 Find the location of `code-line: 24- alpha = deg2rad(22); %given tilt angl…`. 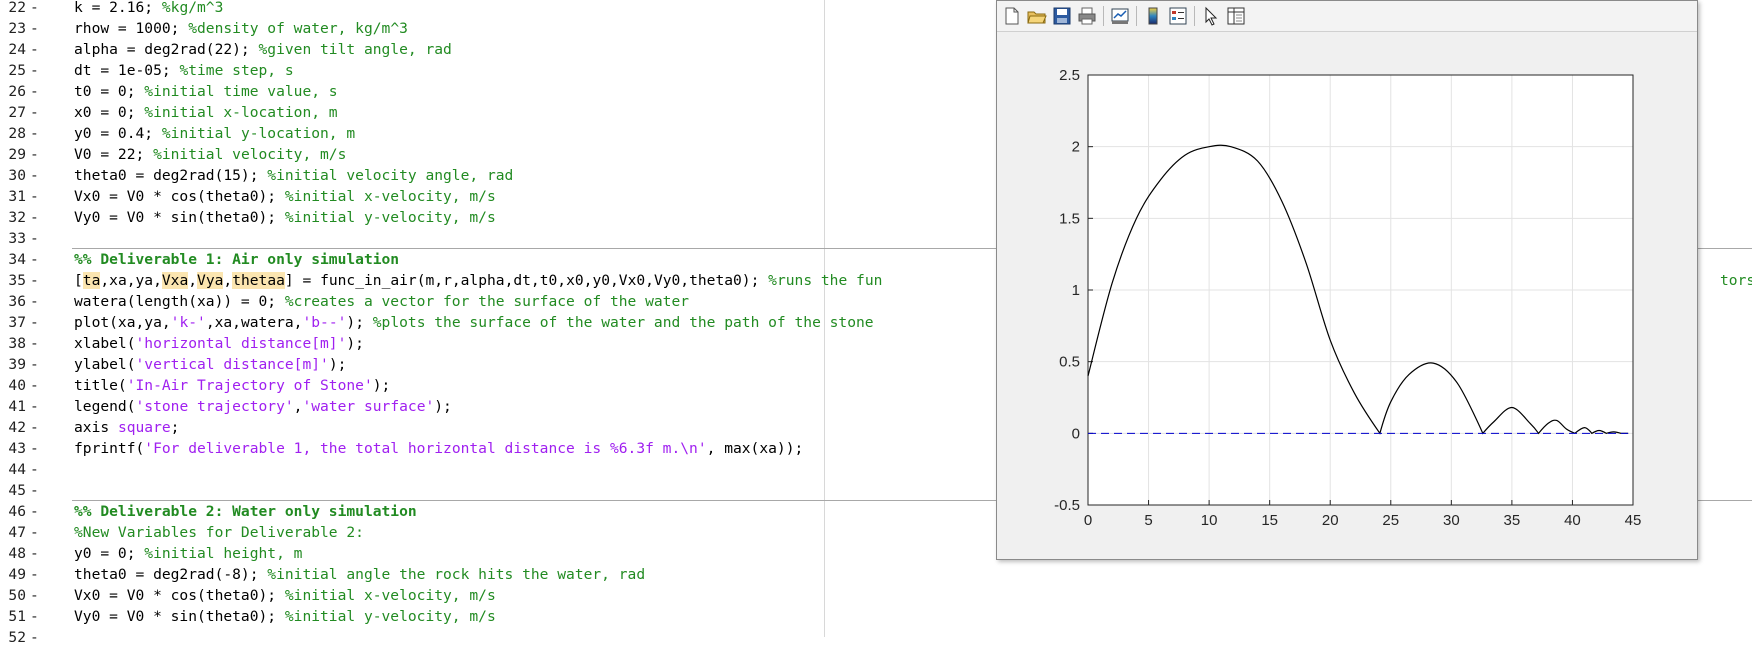

code-line: 24- alpha = deg2rad(22); %given tilt angl… is located at coordinates (876, 49).